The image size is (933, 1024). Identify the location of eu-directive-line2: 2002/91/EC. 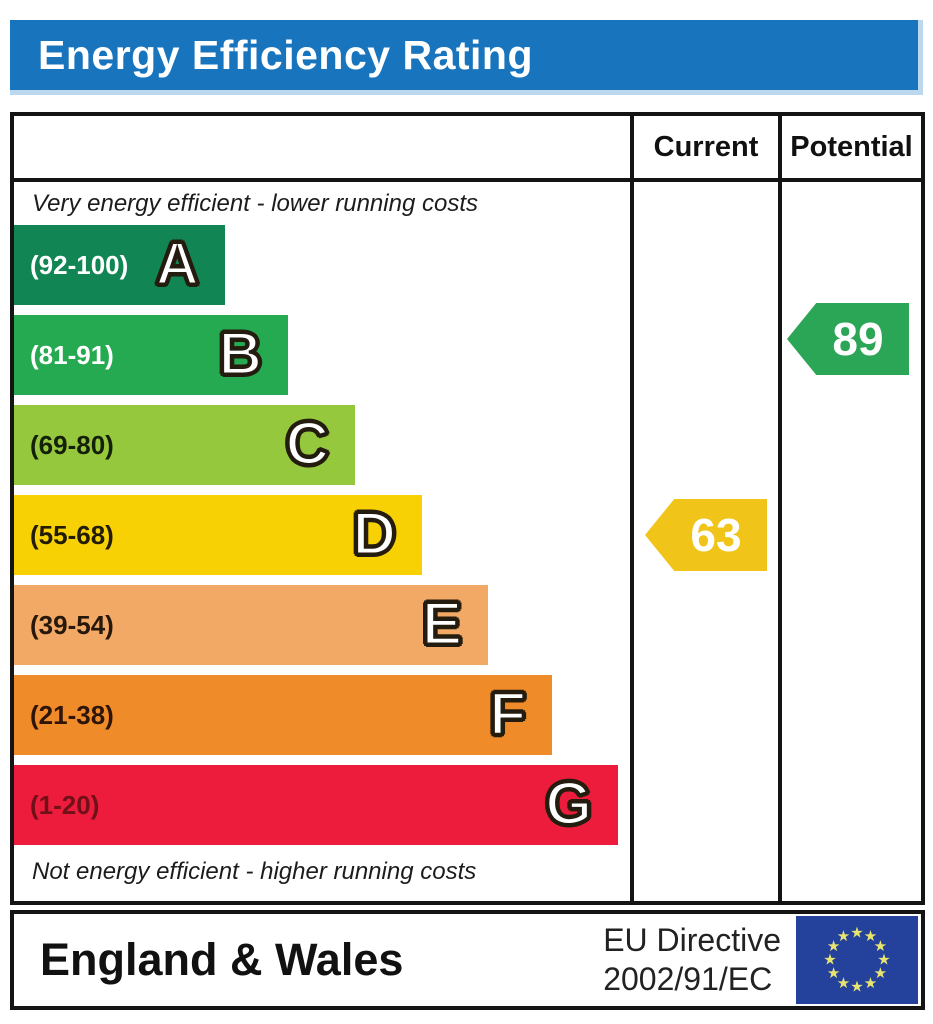
(688, 979).